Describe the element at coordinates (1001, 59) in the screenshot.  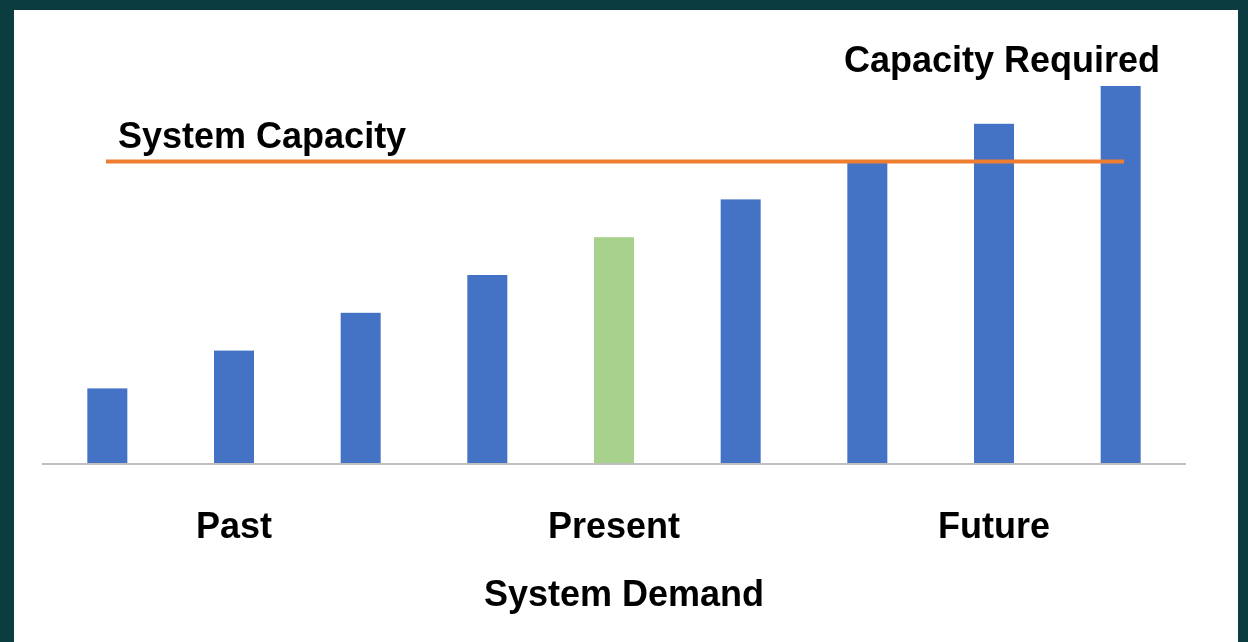
I see `text: Capacity Required` at that location.